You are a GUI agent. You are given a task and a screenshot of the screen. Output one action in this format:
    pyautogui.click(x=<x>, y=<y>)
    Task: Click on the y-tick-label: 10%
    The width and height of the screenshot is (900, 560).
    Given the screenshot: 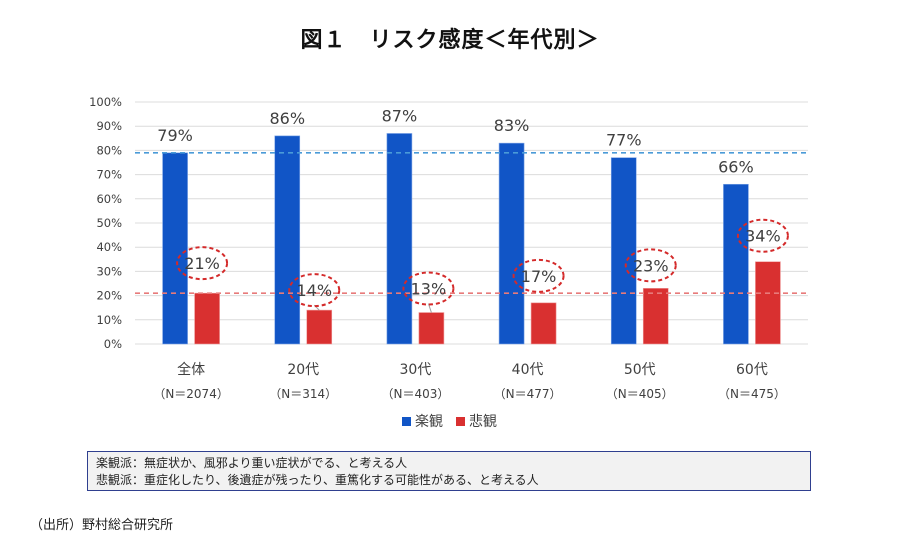 What is the action you would take?
    pyautogui.click(x=109, y=320)
    